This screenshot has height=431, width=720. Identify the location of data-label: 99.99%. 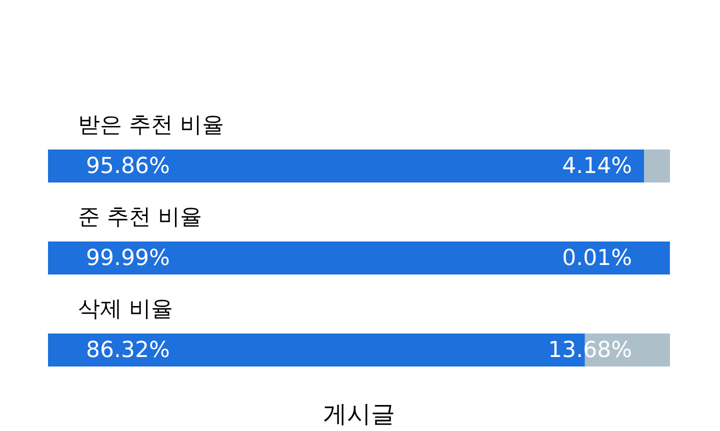
(128, 258).